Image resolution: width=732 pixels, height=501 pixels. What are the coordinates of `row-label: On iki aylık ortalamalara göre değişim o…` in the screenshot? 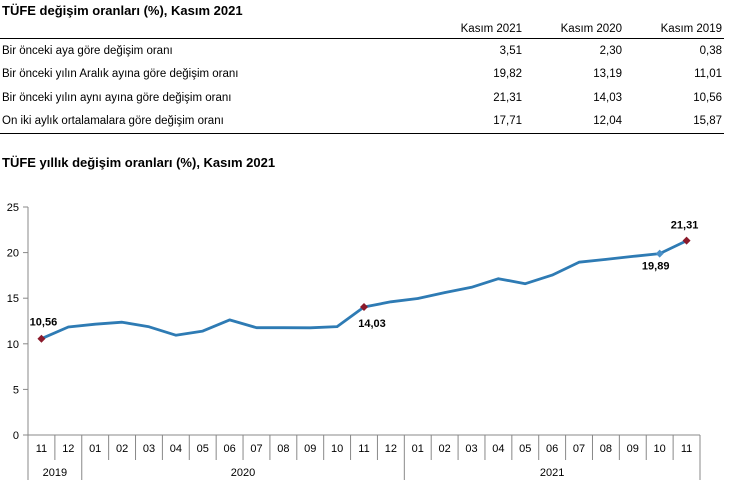 It's located at (215, 121).